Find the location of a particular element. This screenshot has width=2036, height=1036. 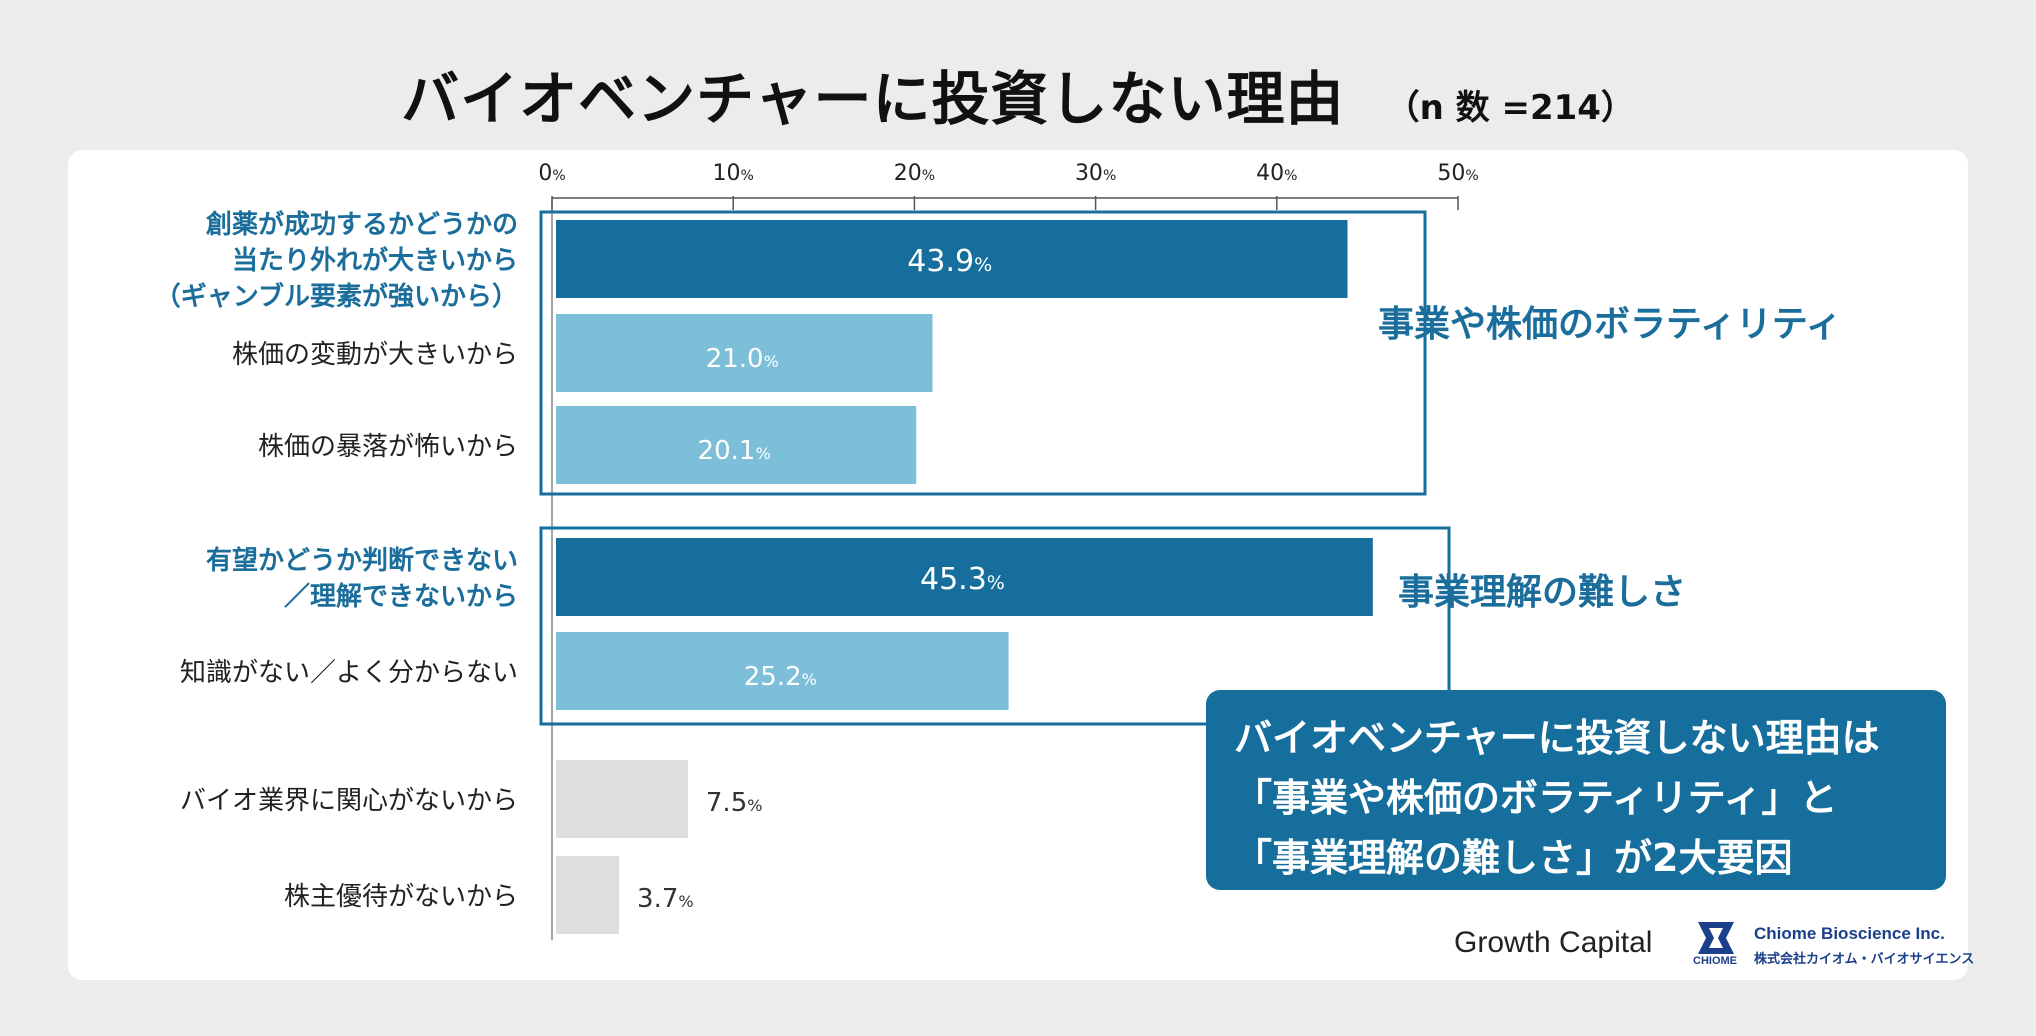

value-number: 25.2 is located at coordinates (773, 677).